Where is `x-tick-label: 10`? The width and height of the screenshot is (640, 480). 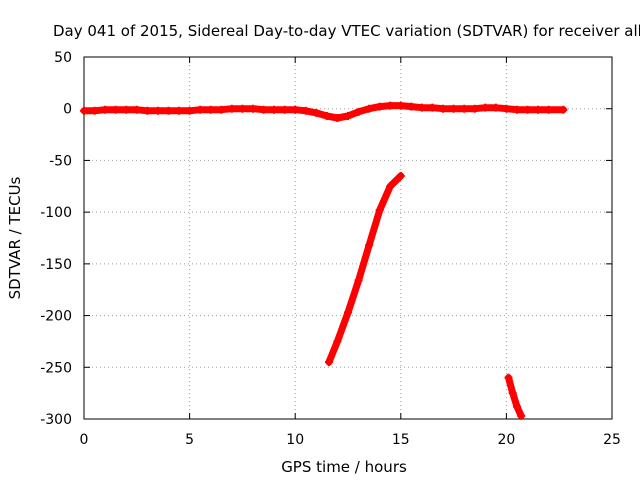
x-tick-label: 10 is located at coordinates (295, 440).